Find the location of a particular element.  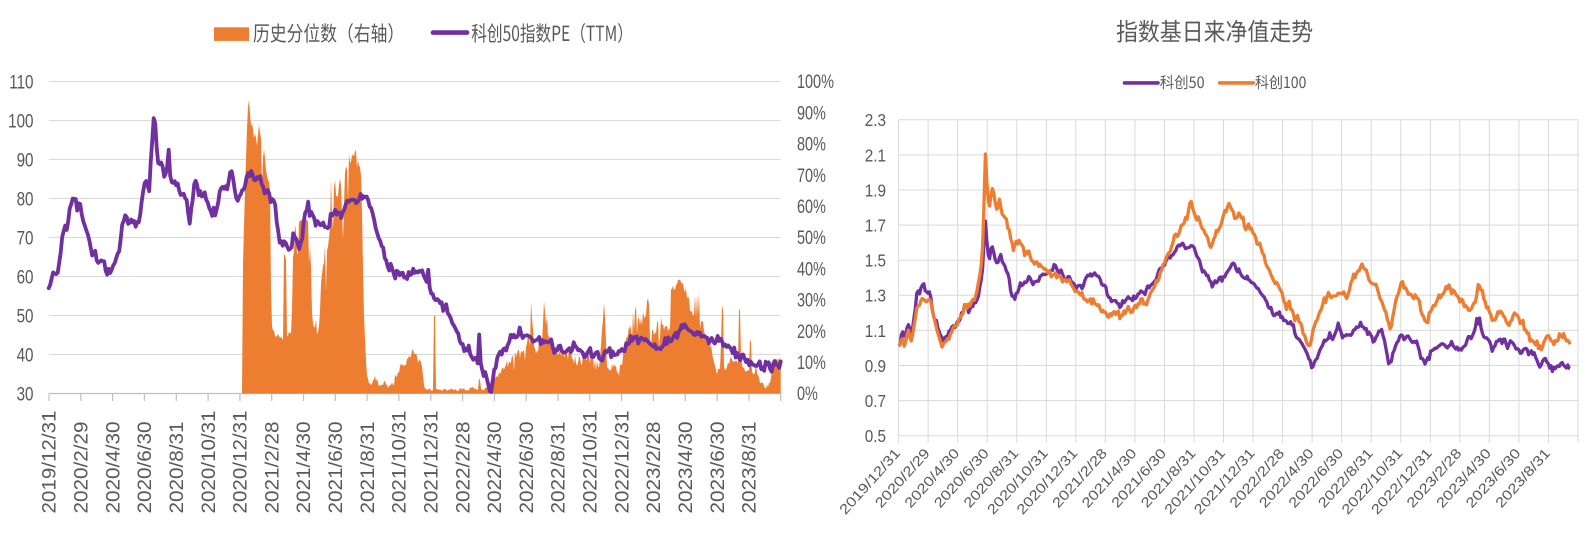

svg-text: 2022/12/31 is located at coordinates (622, 462).